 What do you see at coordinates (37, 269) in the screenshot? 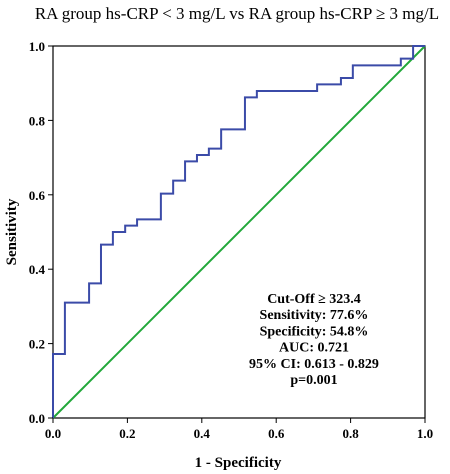
I see `y-tick-label: 0.4` at bounding box center [37, 269].